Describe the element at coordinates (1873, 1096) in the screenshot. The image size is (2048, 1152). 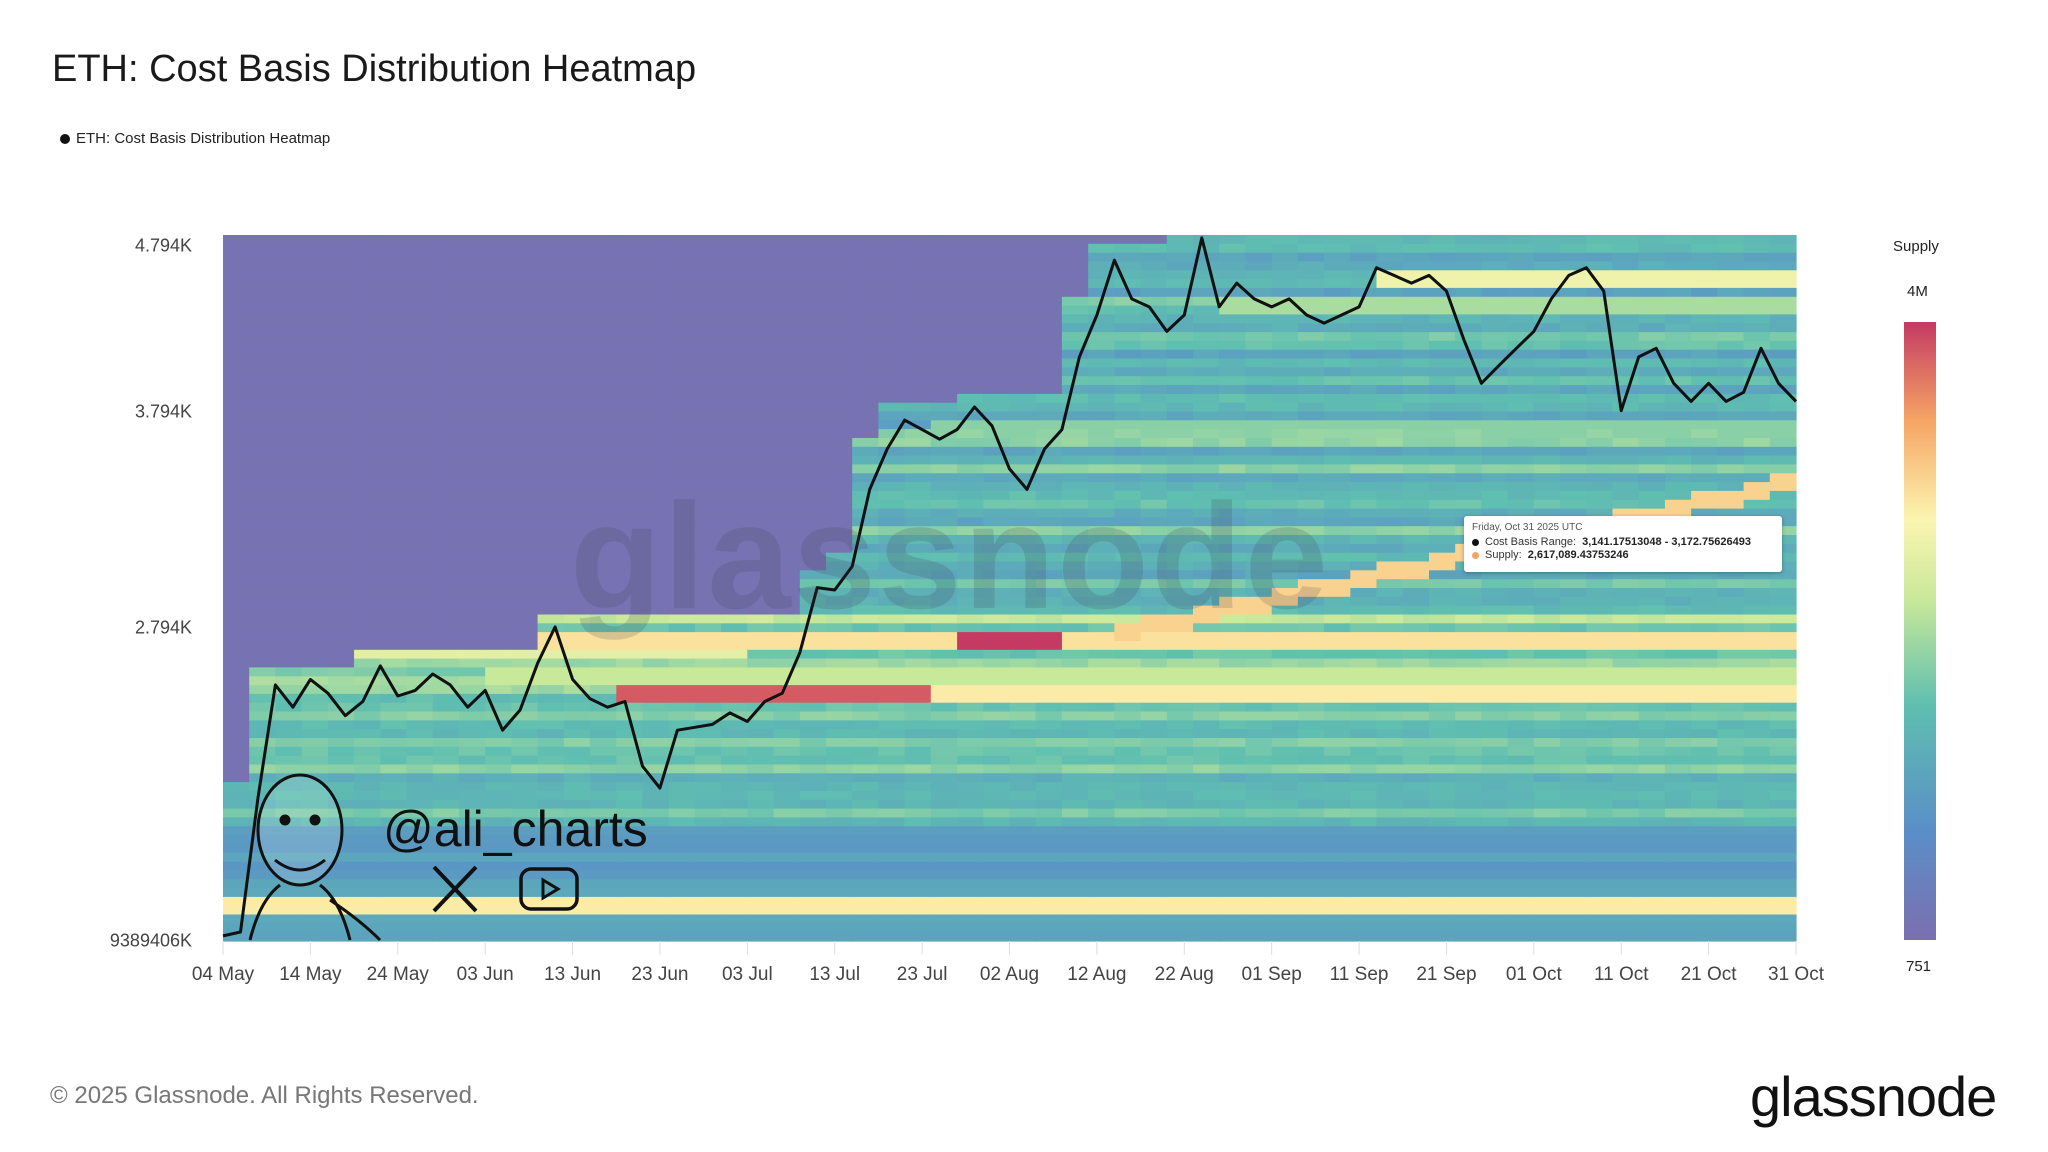
I see `glassnode-logo: glassnode` at that location.